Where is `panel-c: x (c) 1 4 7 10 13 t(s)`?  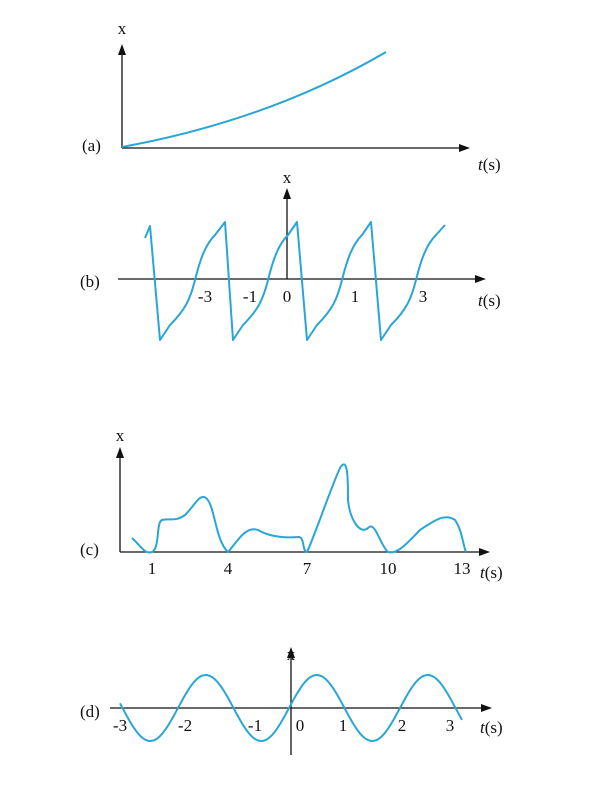
panel-c: x (c) 1 4 7 10 13 t(s) is located at coordinates (291, 504).